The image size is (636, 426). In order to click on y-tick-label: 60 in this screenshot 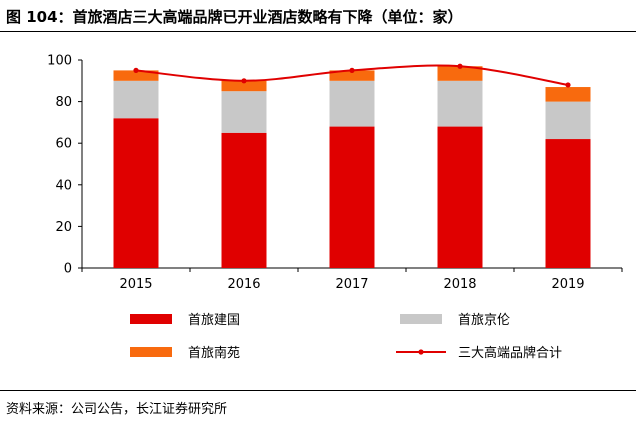, I will do `click(63, 144)`.